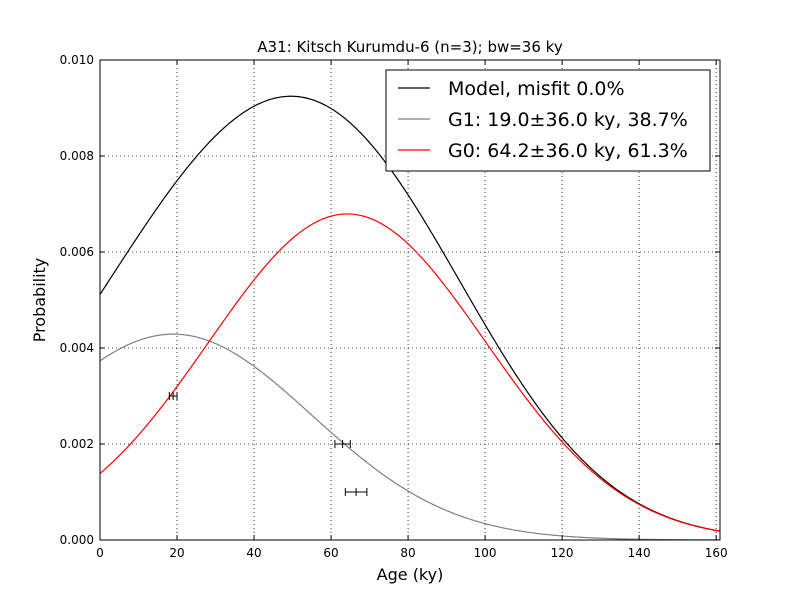 Image resolution: width=800 pixels, height=600 pixels. Describe the element at coordinates (568, 120) in the screenshot. I see `legend-entry: G1: 19.0±36.0 ky, 38.7%` at that location.